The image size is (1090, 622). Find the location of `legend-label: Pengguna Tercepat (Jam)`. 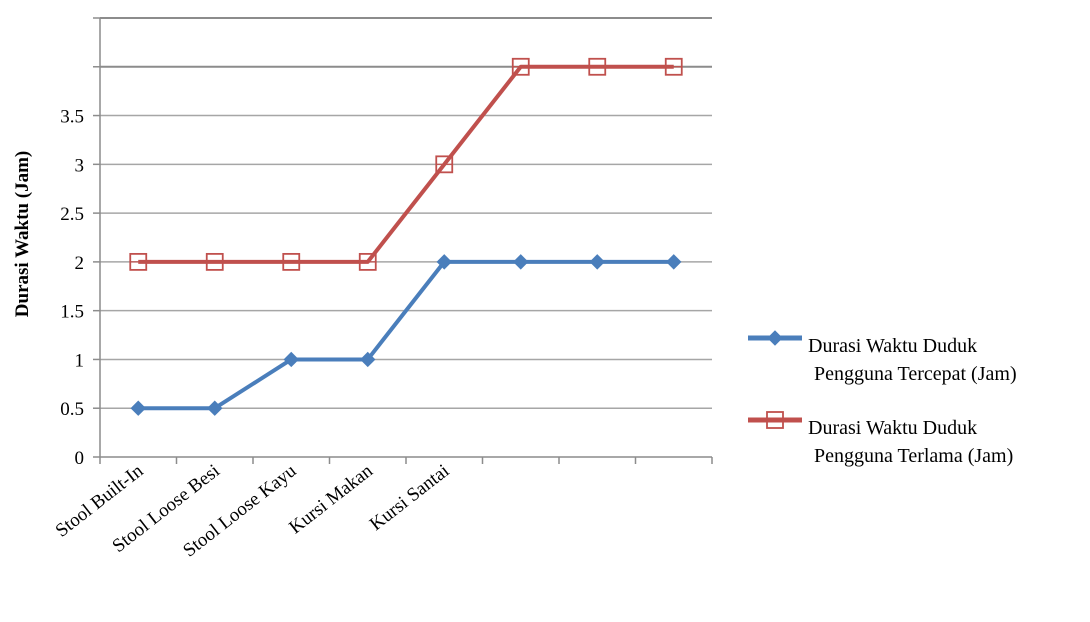

legend-label: Pengguna Tercepat (Jam) is located at coordinates (915, 374).